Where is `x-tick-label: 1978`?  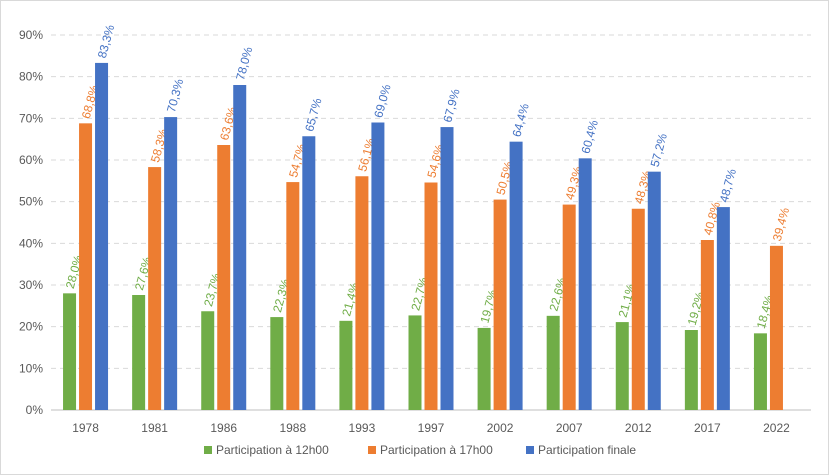 x-tick-label: 1978 is located at coordinates (85, 428).